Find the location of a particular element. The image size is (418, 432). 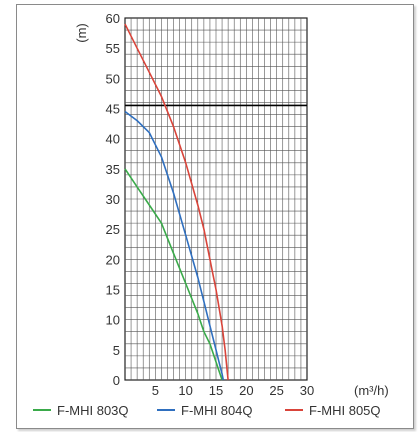

y-tick-label: 40 is located at coordinates (113, 139).